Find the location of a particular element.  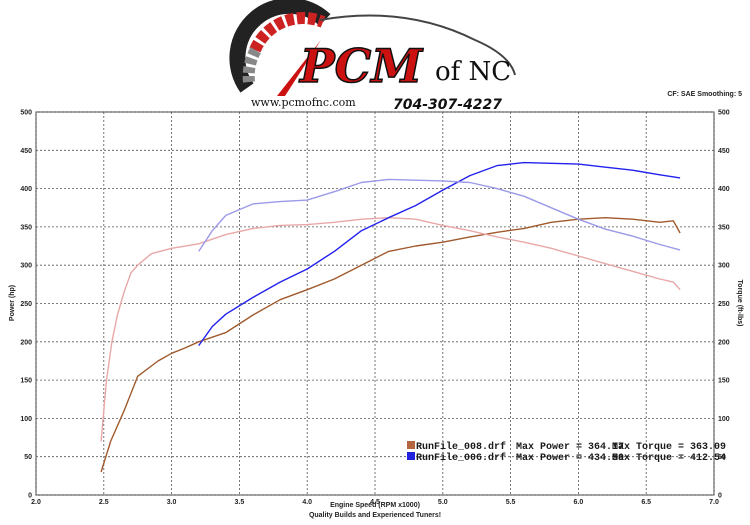

legend-power-run-006: Max Power = 434.50 is located at coordinates (570, 458).